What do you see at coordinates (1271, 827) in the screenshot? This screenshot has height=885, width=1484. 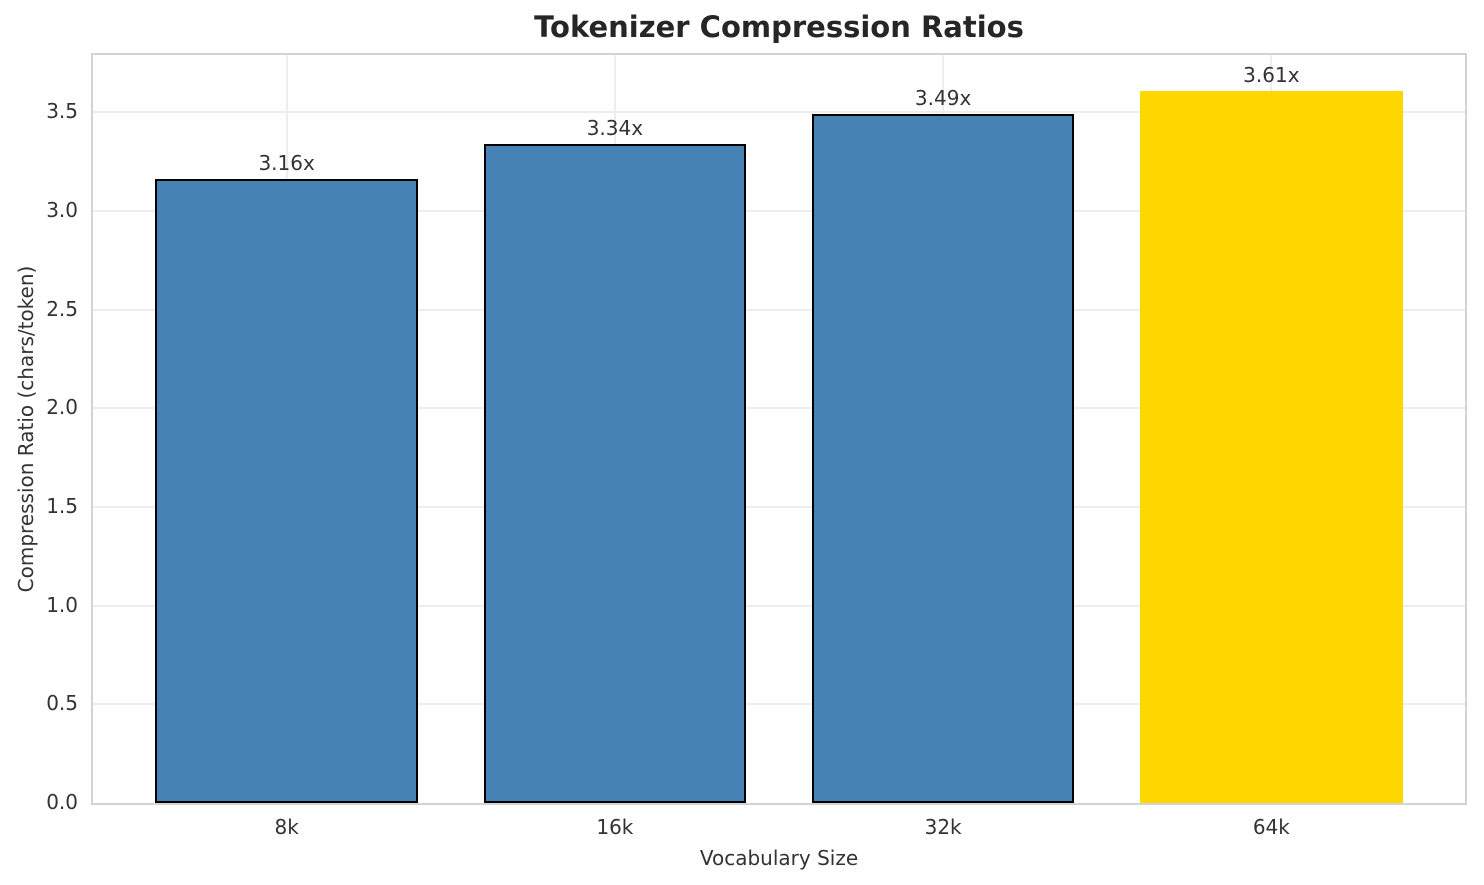 I see `x-tick-label: 64k` at bounding box center [1271, 827].